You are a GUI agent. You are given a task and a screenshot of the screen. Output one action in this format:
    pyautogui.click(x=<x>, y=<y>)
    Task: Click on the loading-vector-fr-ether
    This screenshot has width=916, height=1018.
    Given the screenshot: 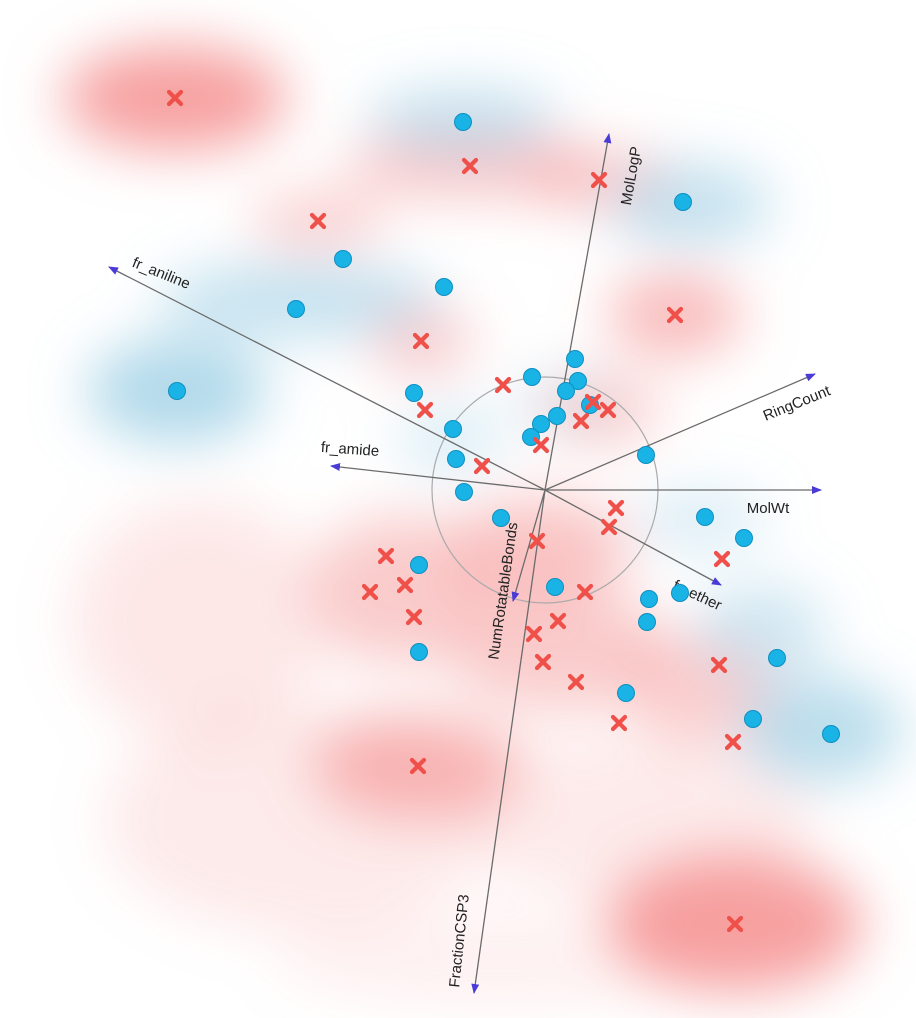 What is the action you would take?
    pyautogui.click(x=633, y=537)
    